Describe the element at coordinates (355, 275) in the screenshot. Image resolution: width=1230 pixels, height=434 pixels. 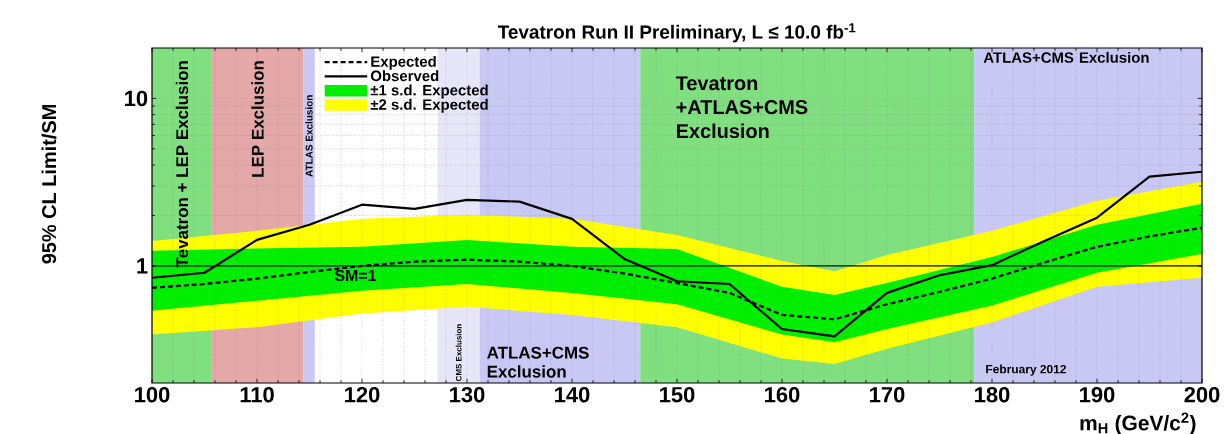
I see `ref-line-label: SM=1` at that location.